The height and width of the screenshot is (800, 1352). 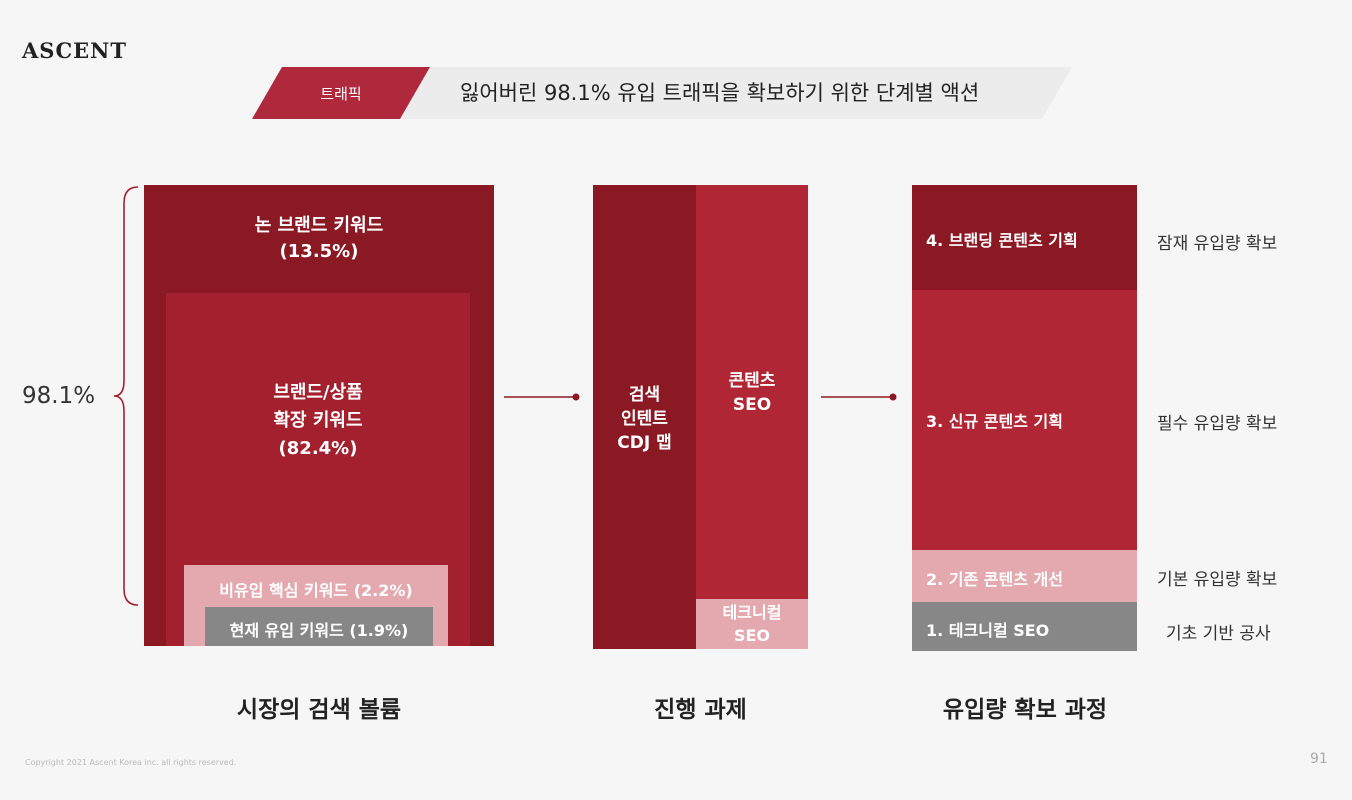 What do you see at coordinates (1319, 759) in the screenshot?
I see `page-number: 91` at bounding box center [1319, 759].